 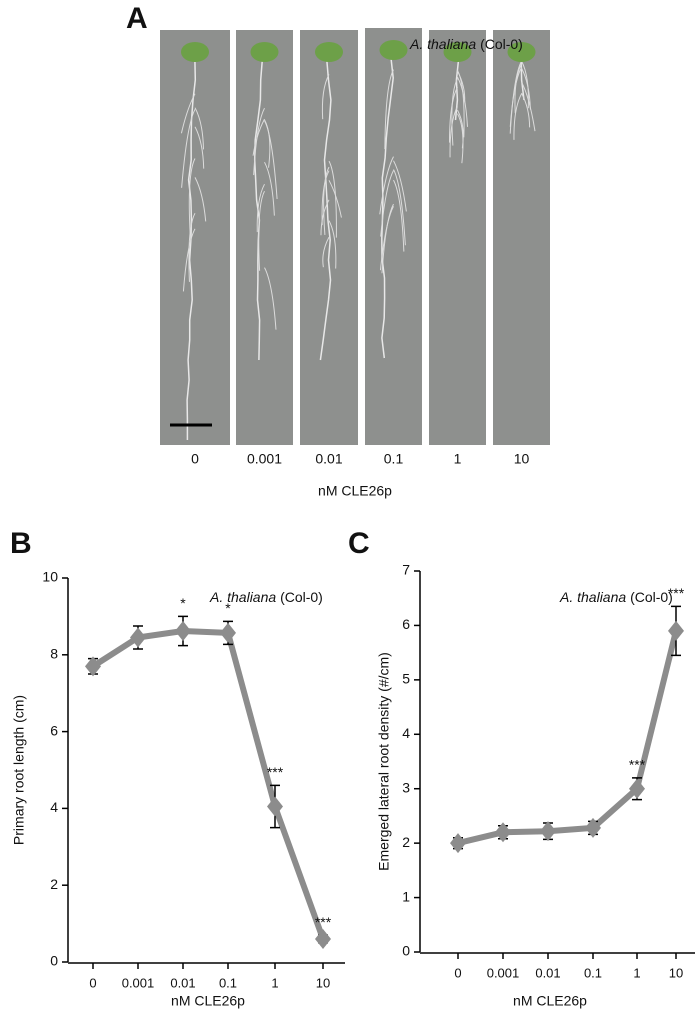 I want to click on concentration-label: 10, so click(x=522, y=459).